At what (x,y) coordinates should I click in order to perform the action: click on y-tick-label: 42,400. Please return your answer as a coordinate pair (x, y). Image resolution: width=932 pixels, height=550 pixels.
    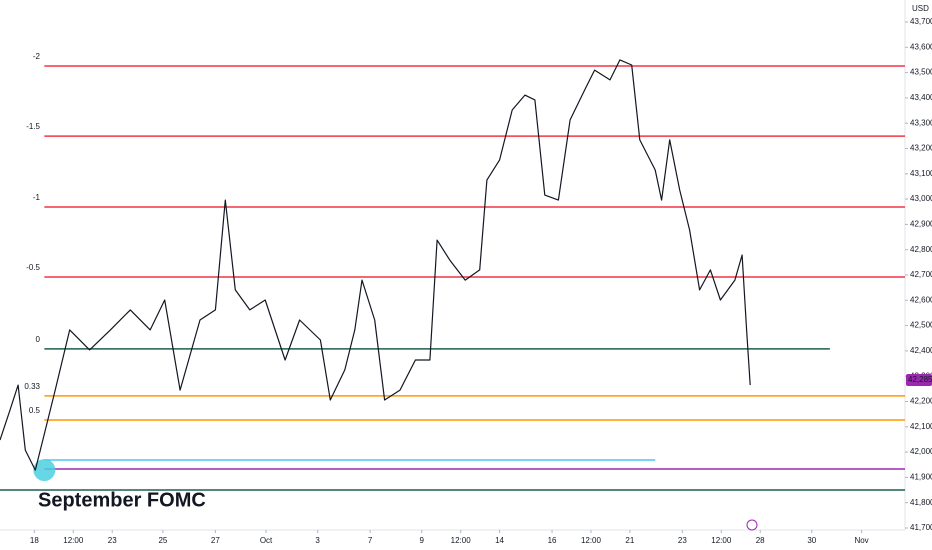
    Looking at the image, I should click on (921, 350).